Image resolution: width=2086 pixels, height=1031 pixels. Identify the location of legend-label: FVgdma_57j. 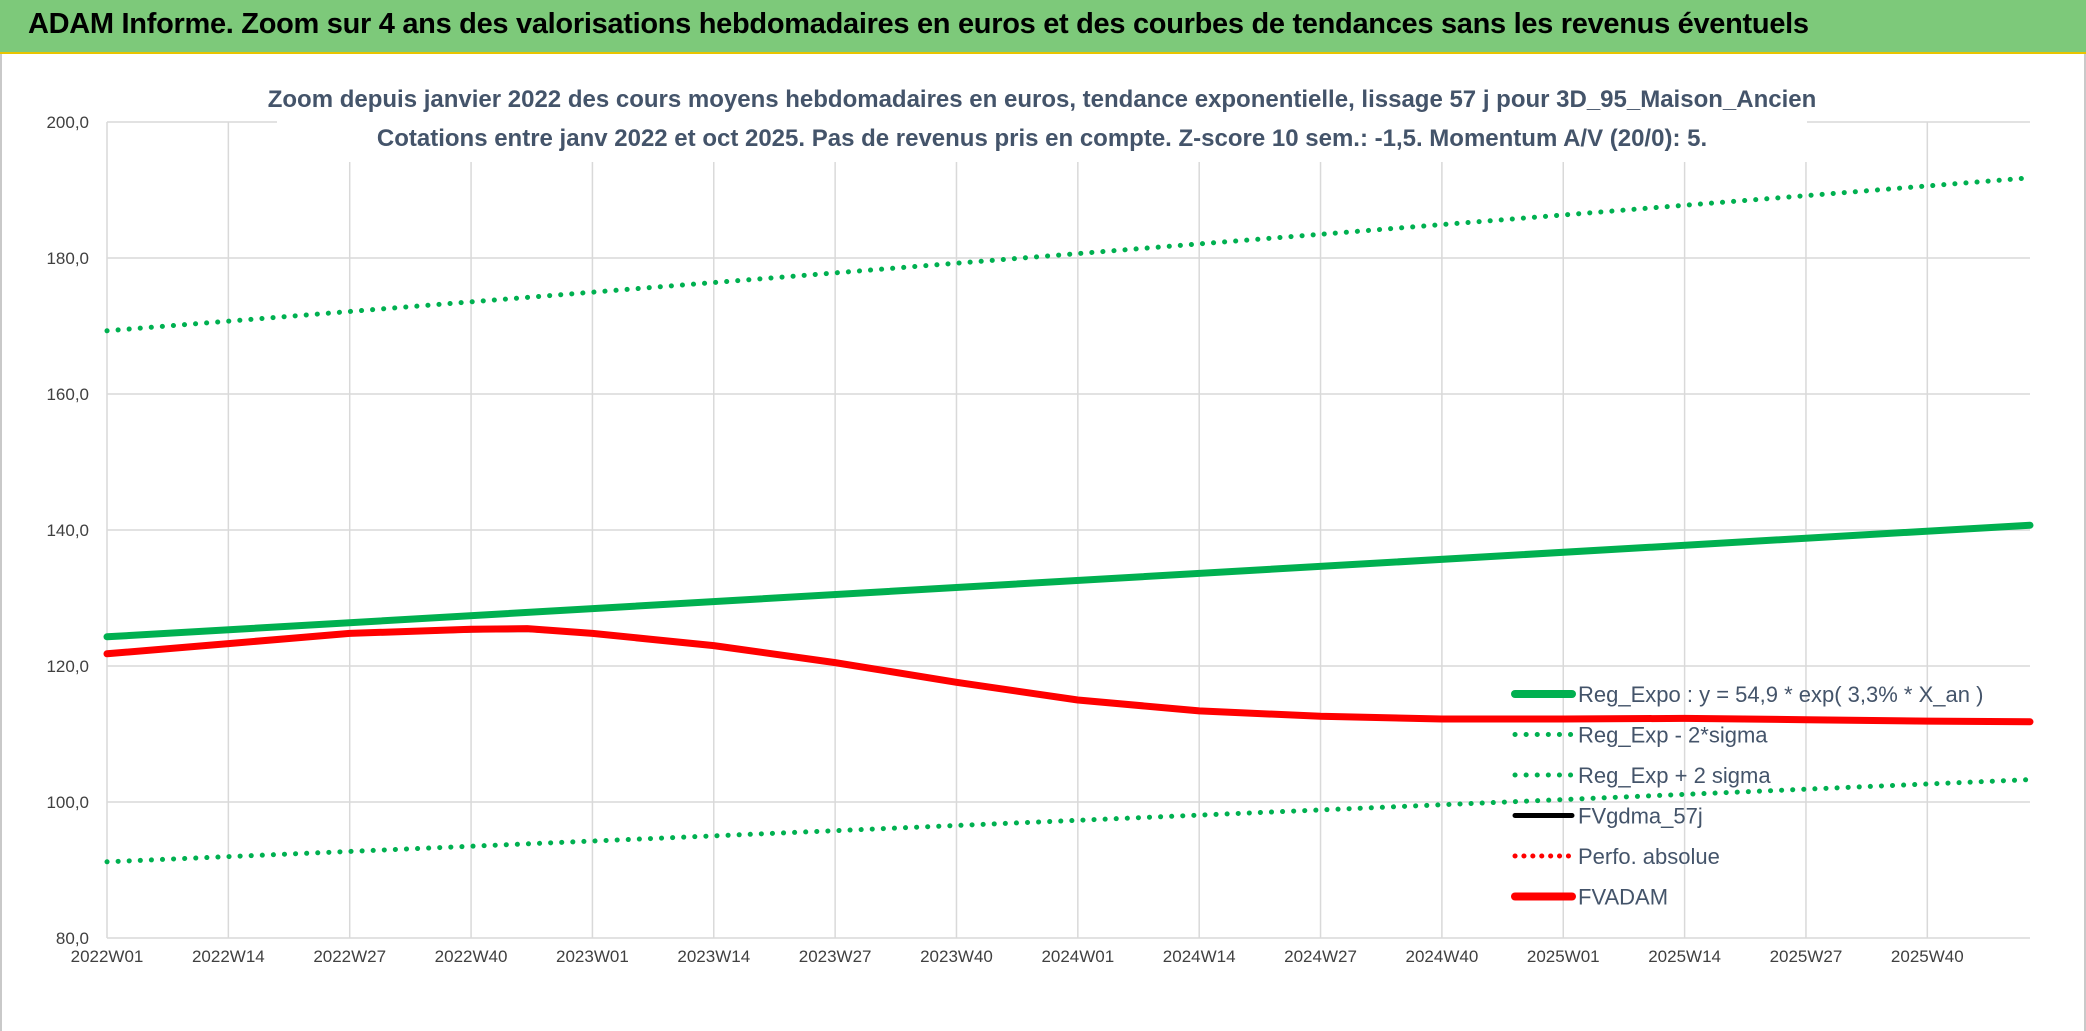
(1640, 816).